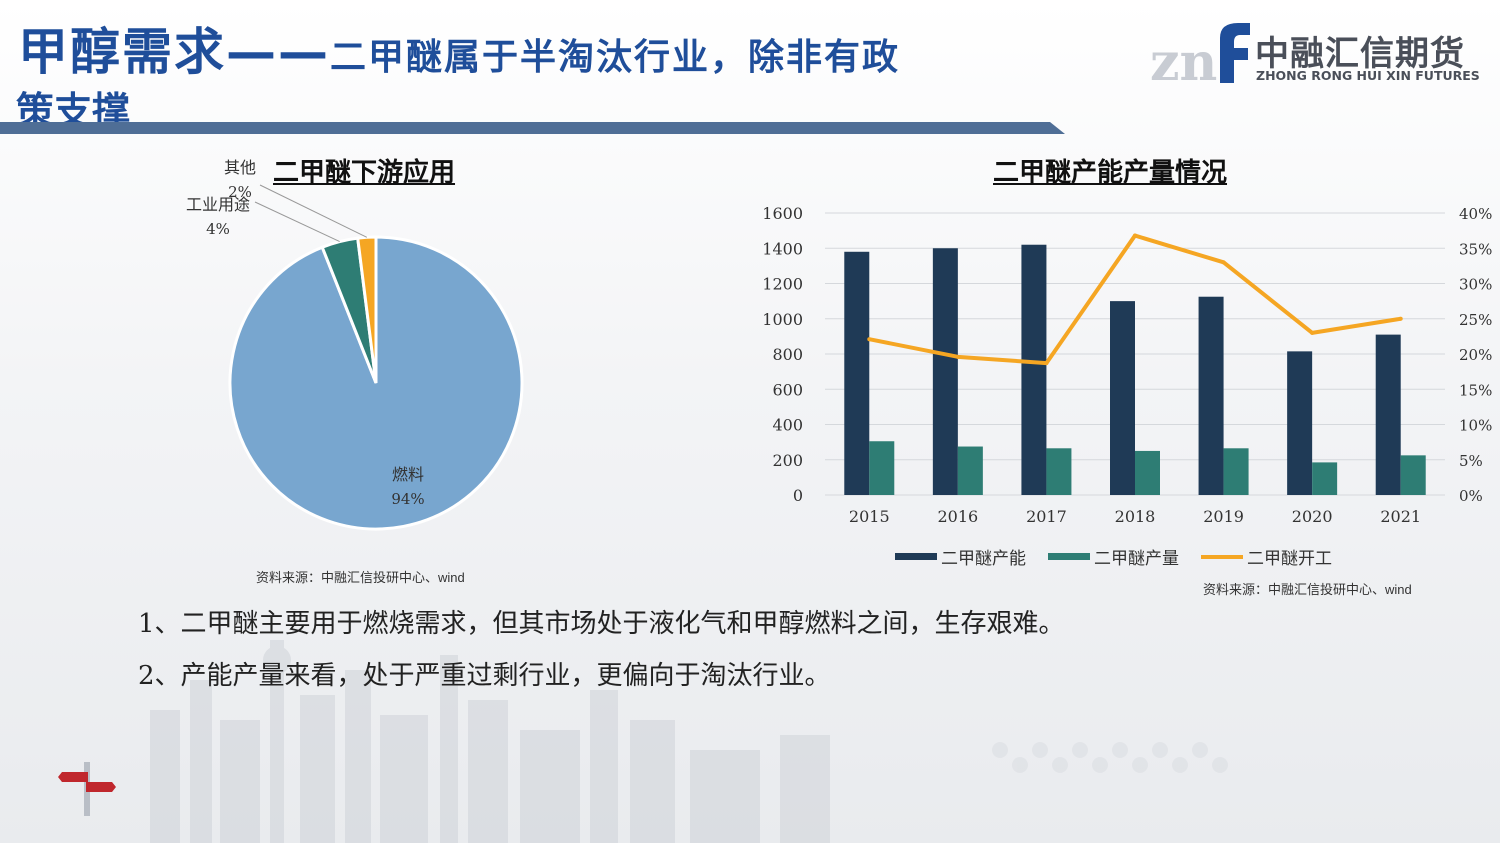  I want to click on y-right-tick-label: 35%, so click(1475, 249).